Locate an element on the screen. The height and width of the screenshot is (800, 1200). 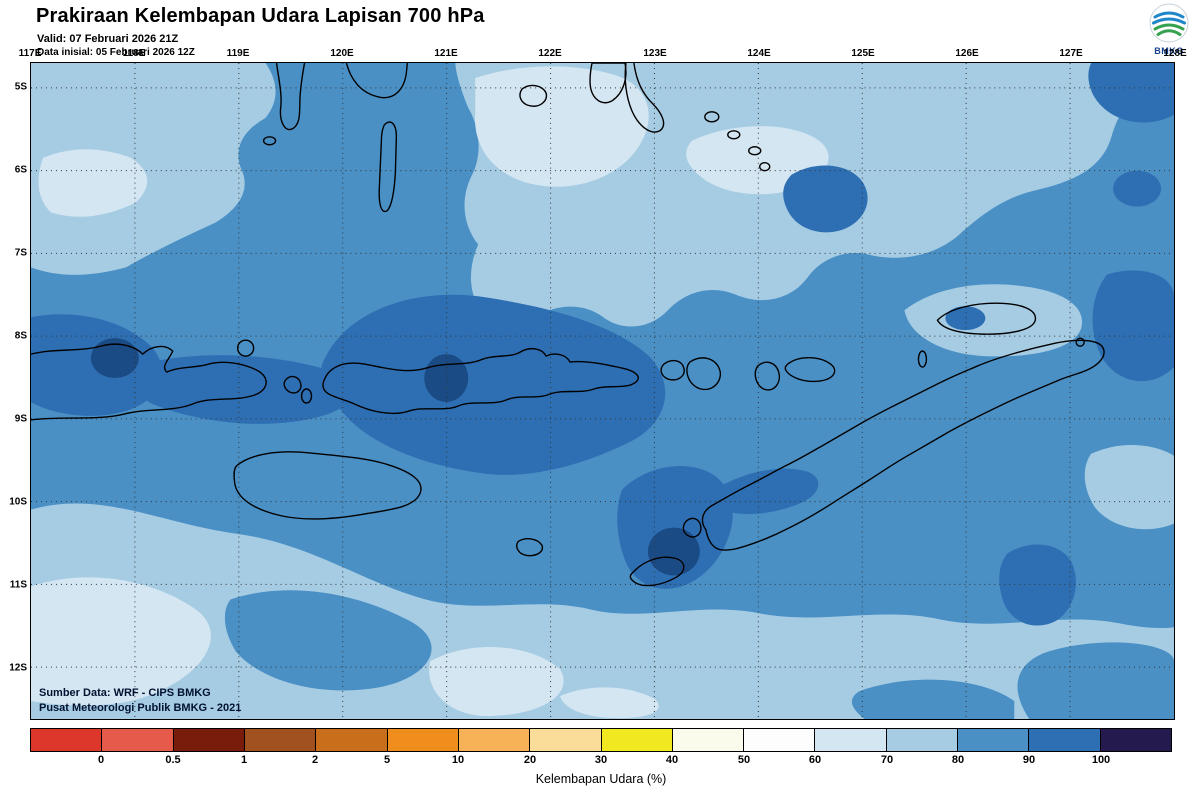
coastline-adonara is located at coordinates (672, 370).